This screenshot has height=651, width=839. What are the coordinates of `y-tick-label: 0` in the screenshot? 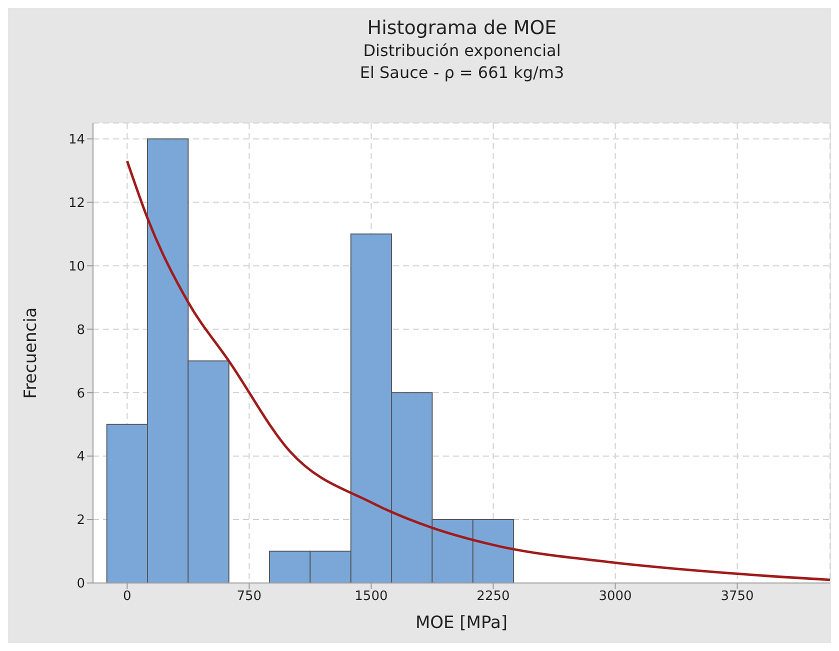 It's located at (80, 584).